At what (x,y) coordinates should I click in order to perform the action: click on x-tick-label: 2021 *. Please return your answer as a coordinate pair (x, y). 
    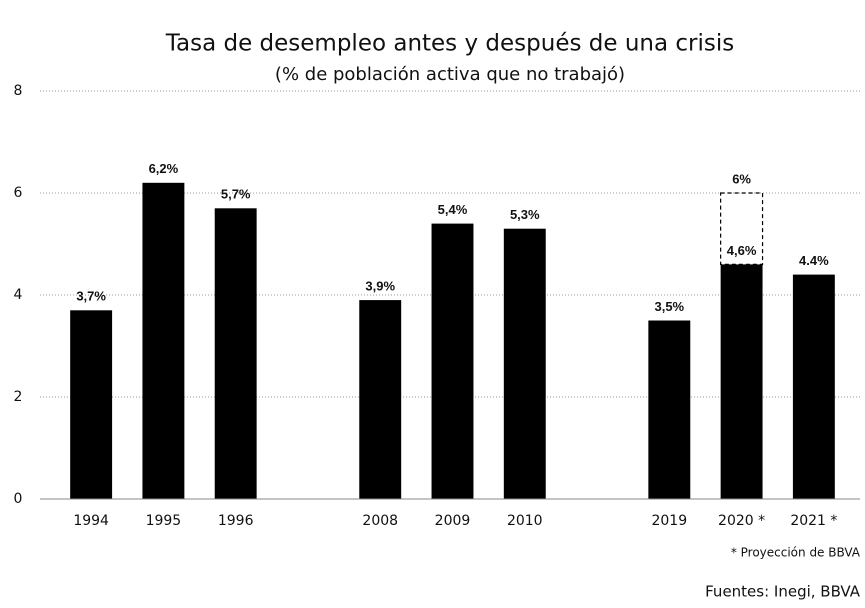
    Looking at the image, I should click on (813, 521).